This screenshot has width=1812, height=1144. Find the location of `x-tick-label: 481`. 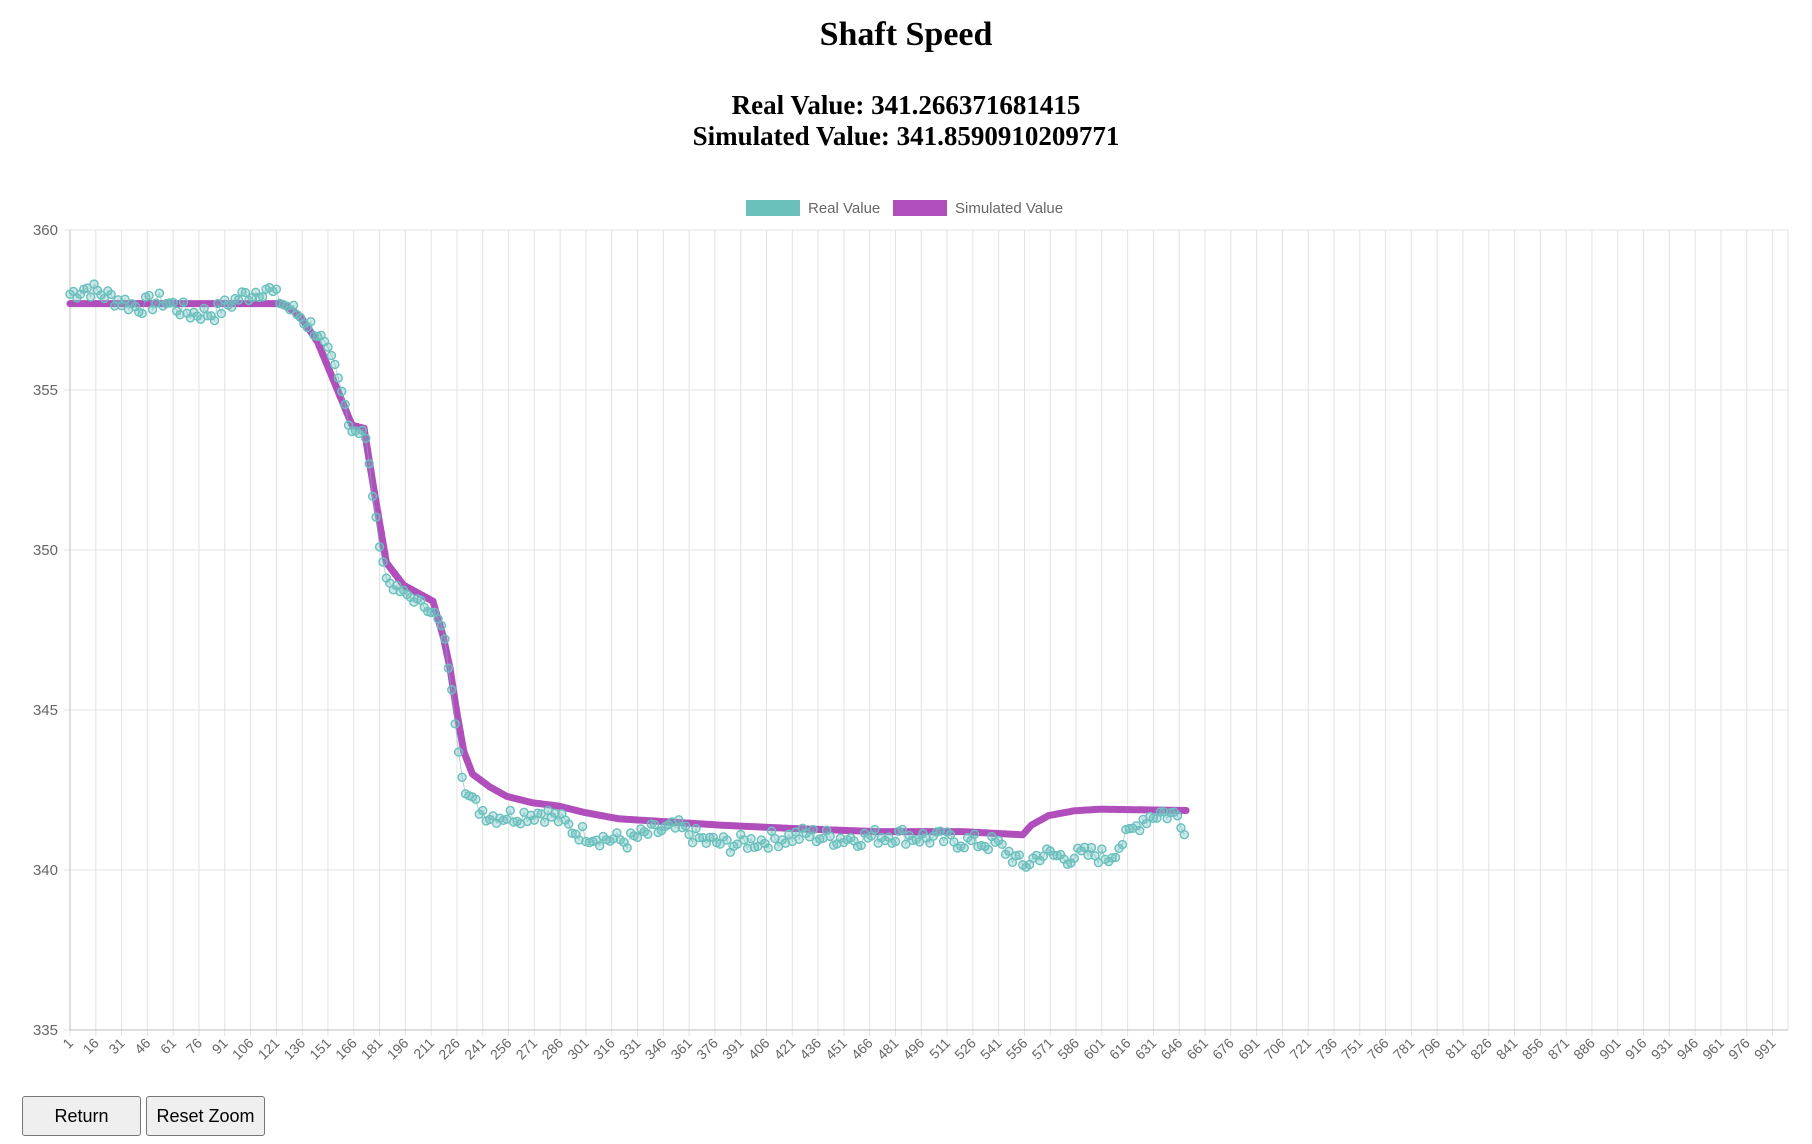

x-tick-label: 481 is located at coordinates (888, 1049).